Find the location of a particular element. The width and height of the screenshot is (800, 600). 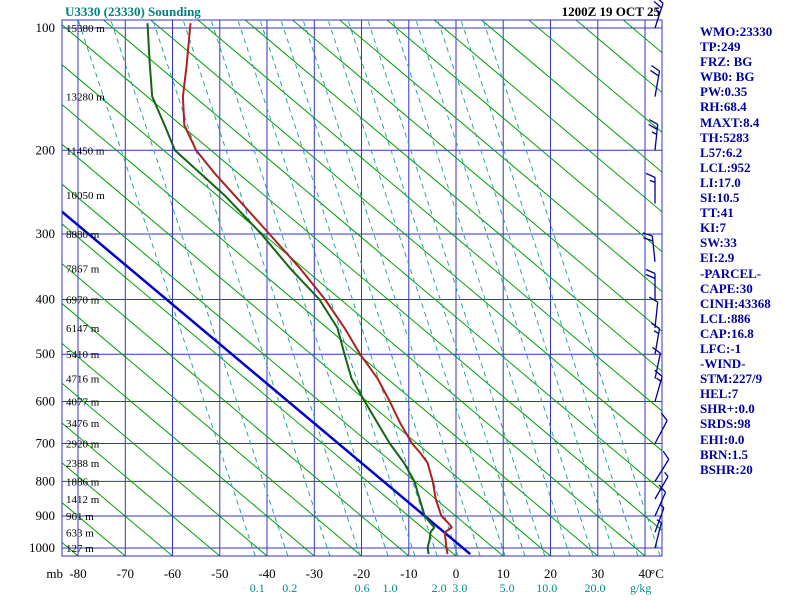

altitude-label: 5410 m is located at coordinates (83, 355).